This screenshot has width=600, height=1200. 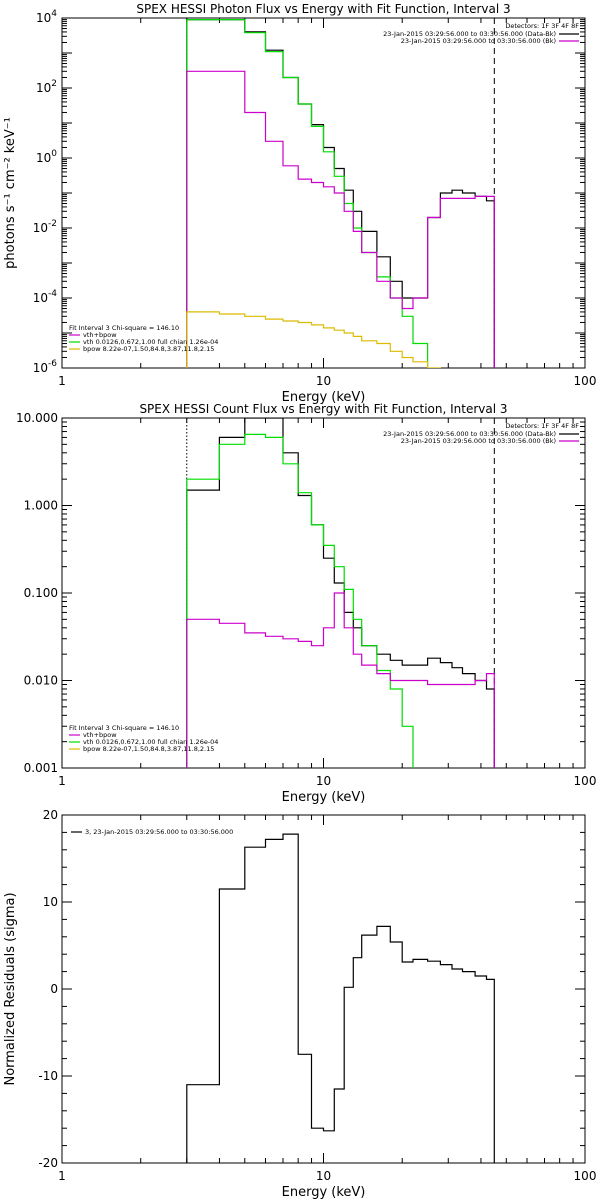 What do you see at coordinates (41, 681) in the screenshot?
I see `count-ytick-label: 0.010` at bounding box center [41, 681].